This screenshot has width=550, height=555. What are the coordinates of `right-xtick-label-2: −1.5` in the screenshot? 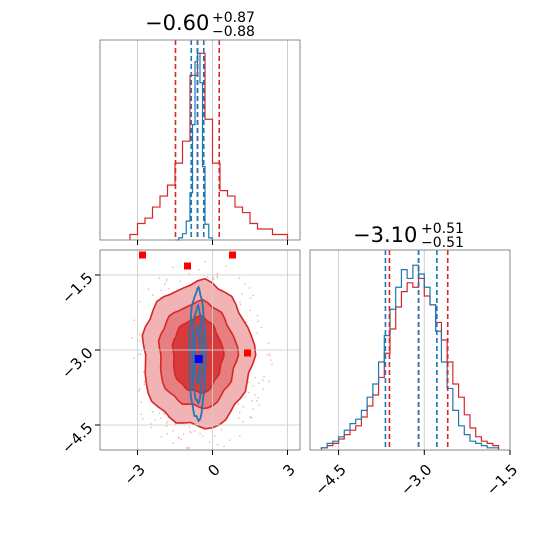 It's located at (502, 480).